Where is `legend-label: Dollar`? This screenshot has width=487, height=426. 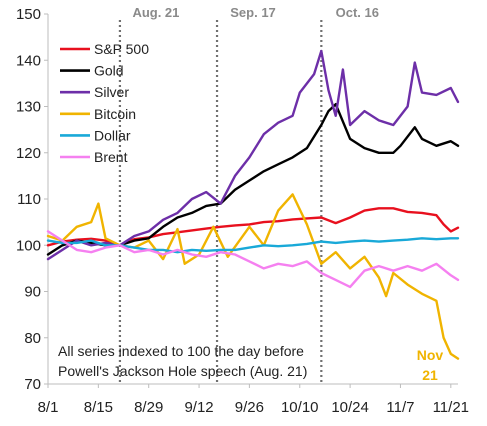
legend-label: Dollar is located at coordinates (112, 135).